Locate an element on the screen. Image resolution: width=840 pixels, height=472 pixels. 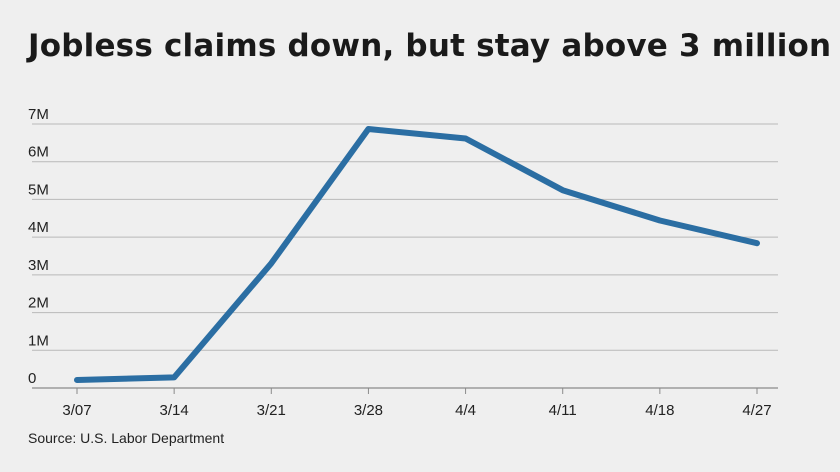
source-note: Source: U.S. Labor Department is located at coordinates (126, 438).